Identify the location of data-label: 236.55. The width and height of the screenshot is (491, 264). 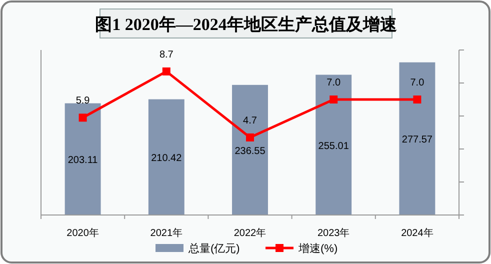
(250, 151).